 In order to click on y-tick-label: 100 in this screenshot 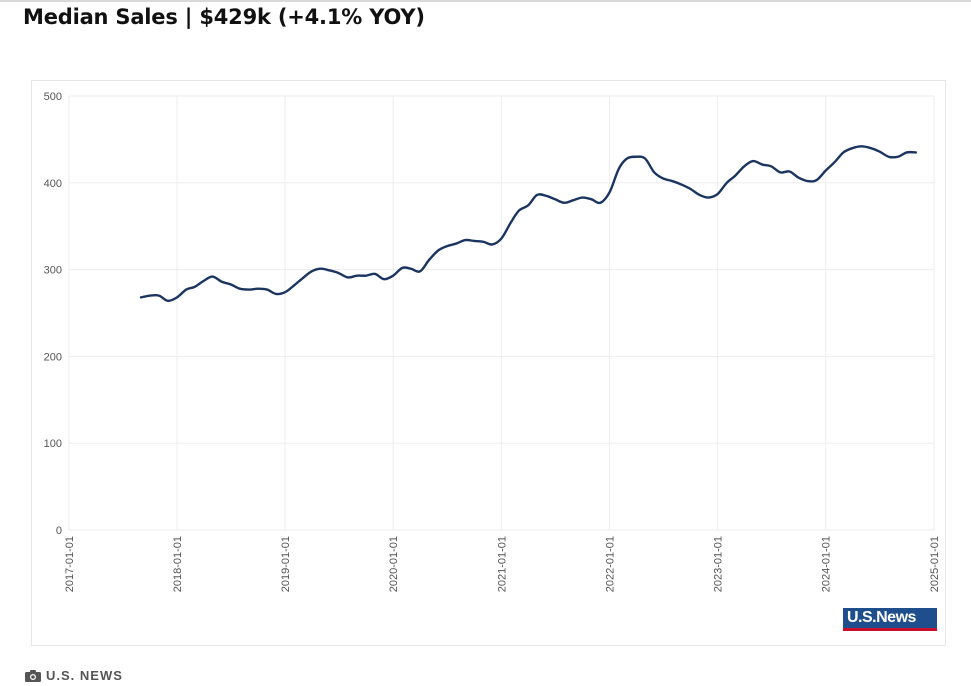, I will do `click(53, 444)`.